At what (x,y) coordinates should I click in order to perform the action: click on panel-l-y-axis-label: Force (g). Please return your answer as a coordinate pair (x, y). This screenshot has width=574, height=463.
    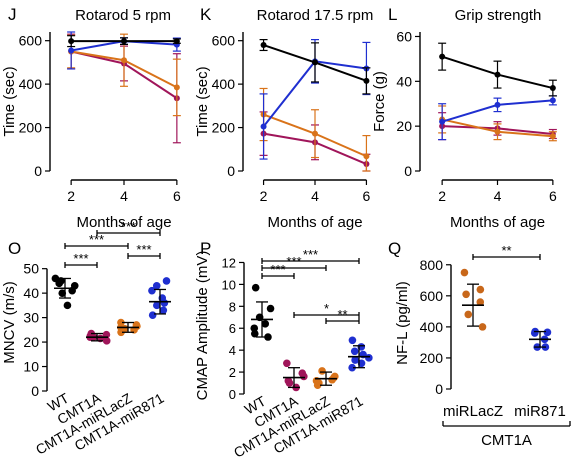
    Looking at the image, I should click on (379, 101).